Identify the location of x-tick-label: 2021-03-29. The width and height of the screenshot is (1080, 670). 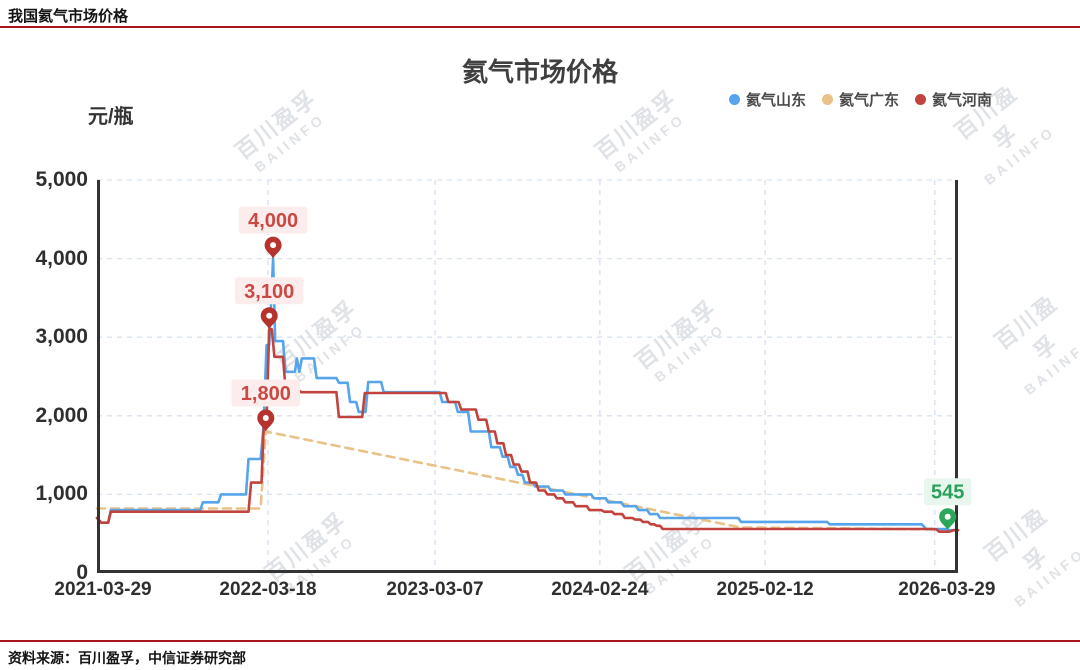
(103, 589).